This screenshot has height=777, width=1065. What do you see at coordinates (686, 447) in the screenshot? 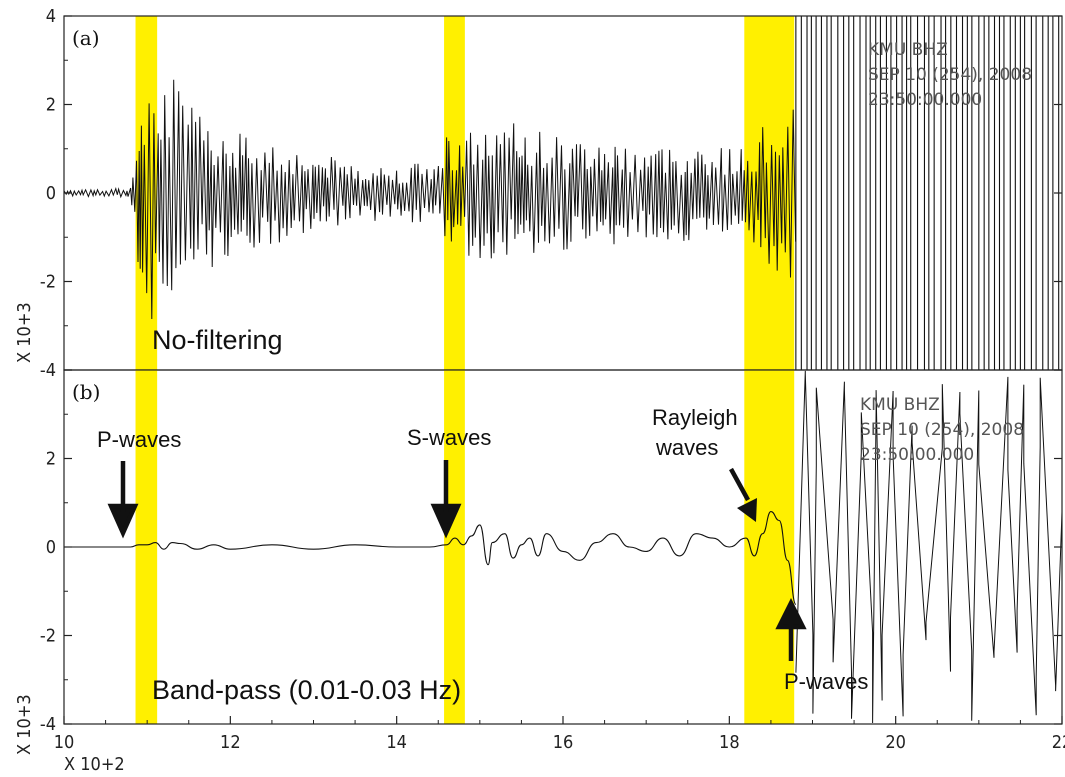
I see `annotation-rayleigh-line2: waves` at bounding box center [686, 447].